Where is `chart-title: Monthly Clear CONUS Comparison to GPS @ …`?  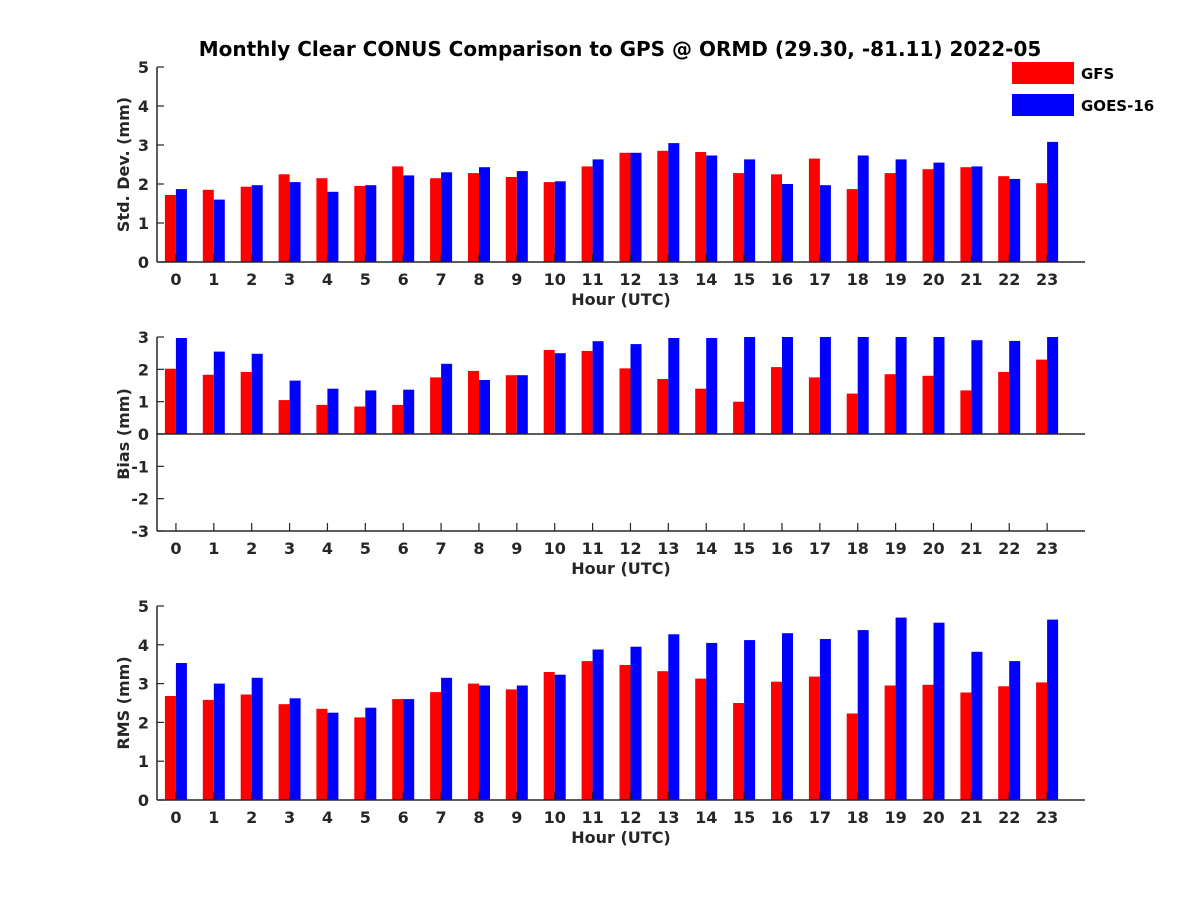
chart-title: Monthly Clear CONUS Comparison to GPS @ … is located at coordinates (620, 49).